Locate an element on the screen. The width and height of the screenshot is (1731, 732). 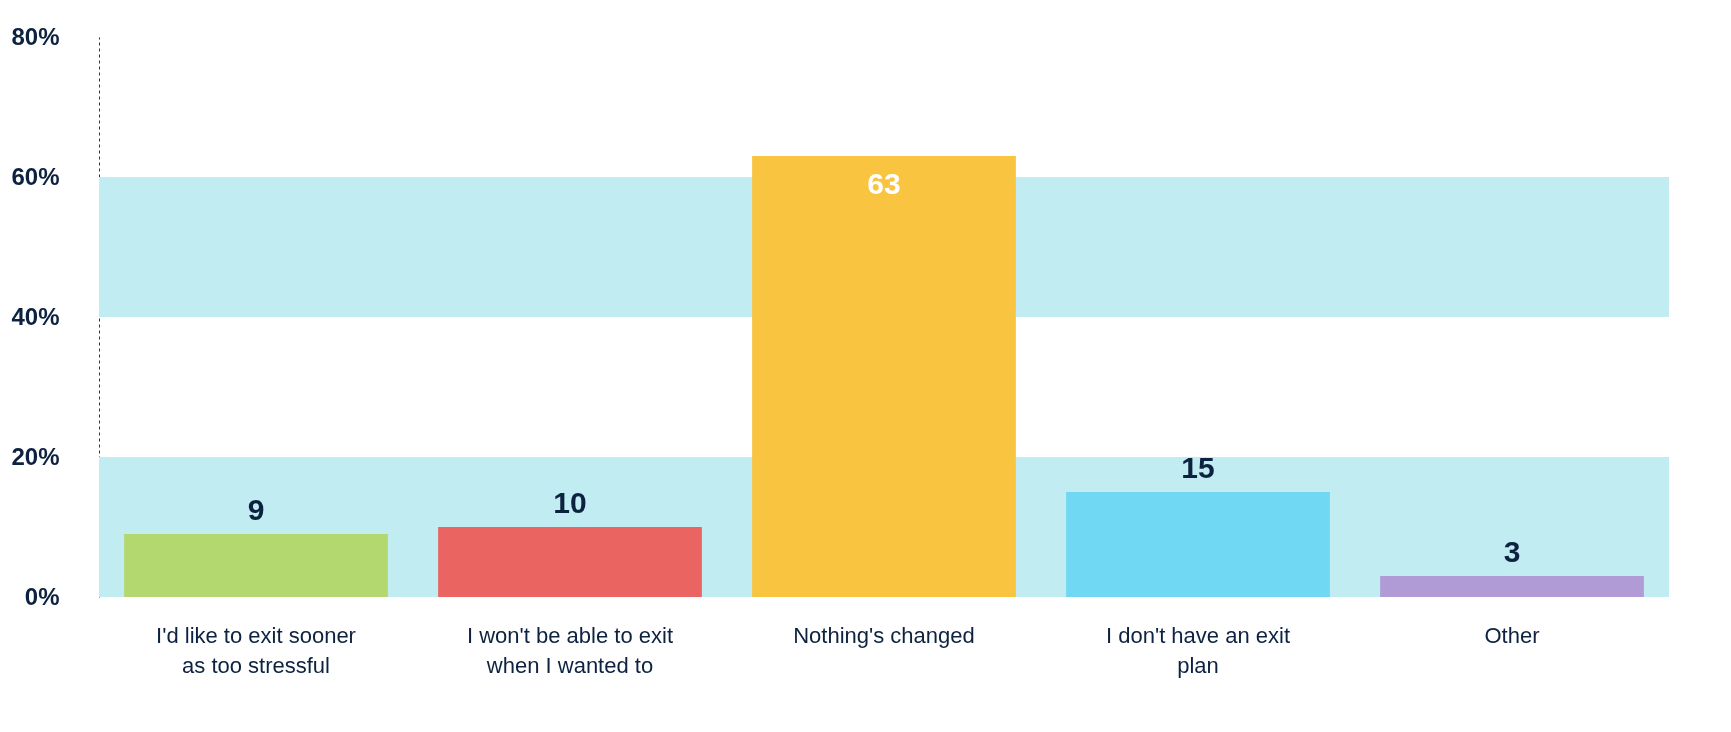
y-tick-label: 80% is located at coordinates (35, 36).